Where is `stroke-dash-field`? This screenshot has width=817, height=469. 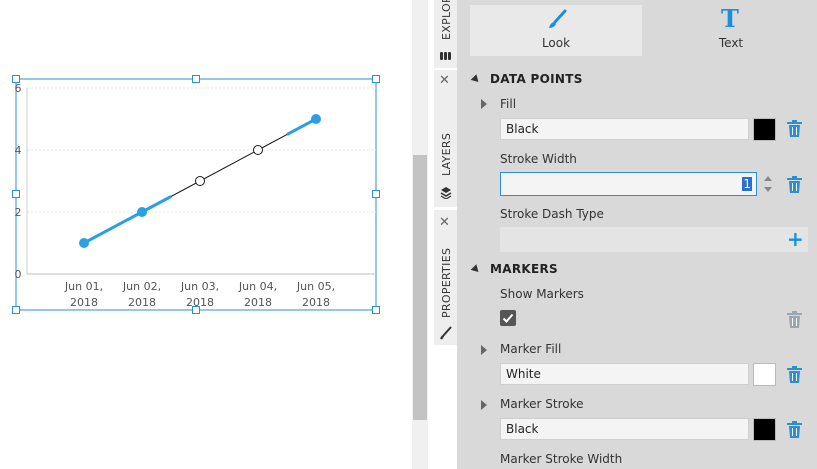
stroke-dash-field is located at coordinates (654, 239).